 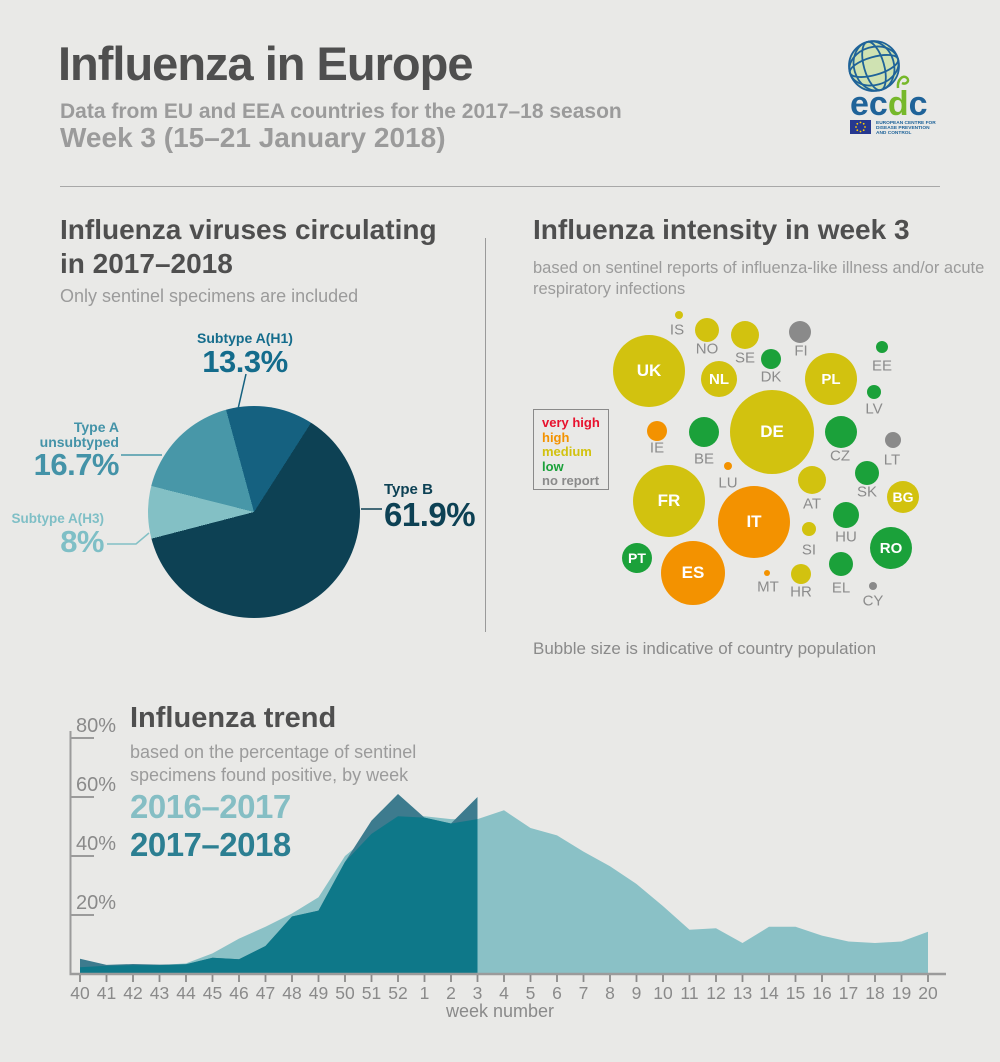 What do you see at coordinates (882, 366) in the screenshot?
I see `country-label-ee: EE` at bounding box center [882, 366].